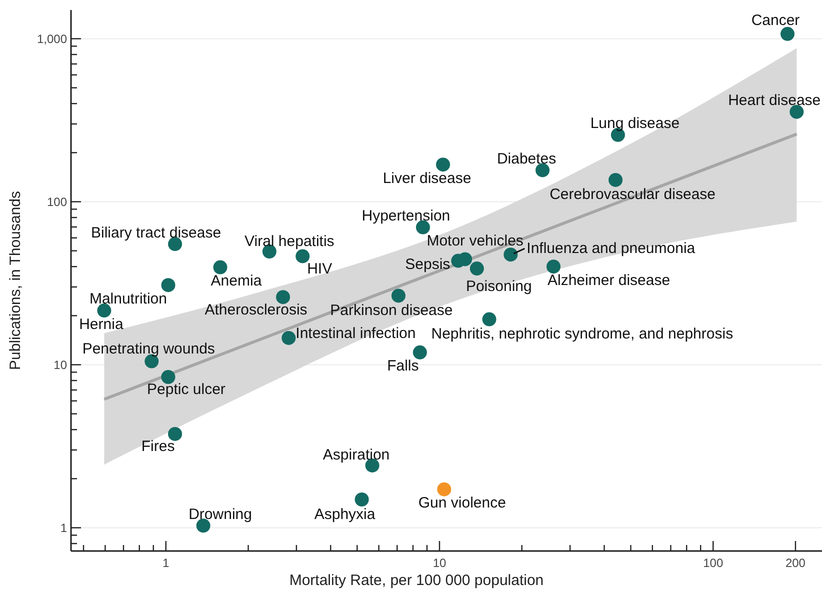 The height and width of the screenshot is (591, 822). I want to click on annotation: Influenza and pneumonia, so click(611, 248).